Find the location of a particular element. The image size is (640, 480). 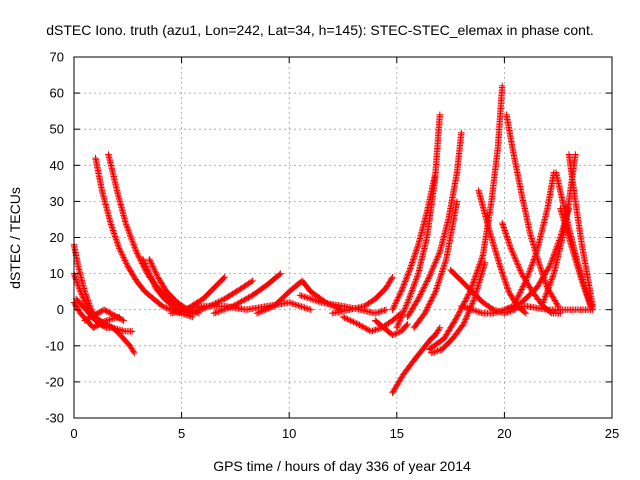

y-tick-label: -10 is located at coordinates (54, 345).